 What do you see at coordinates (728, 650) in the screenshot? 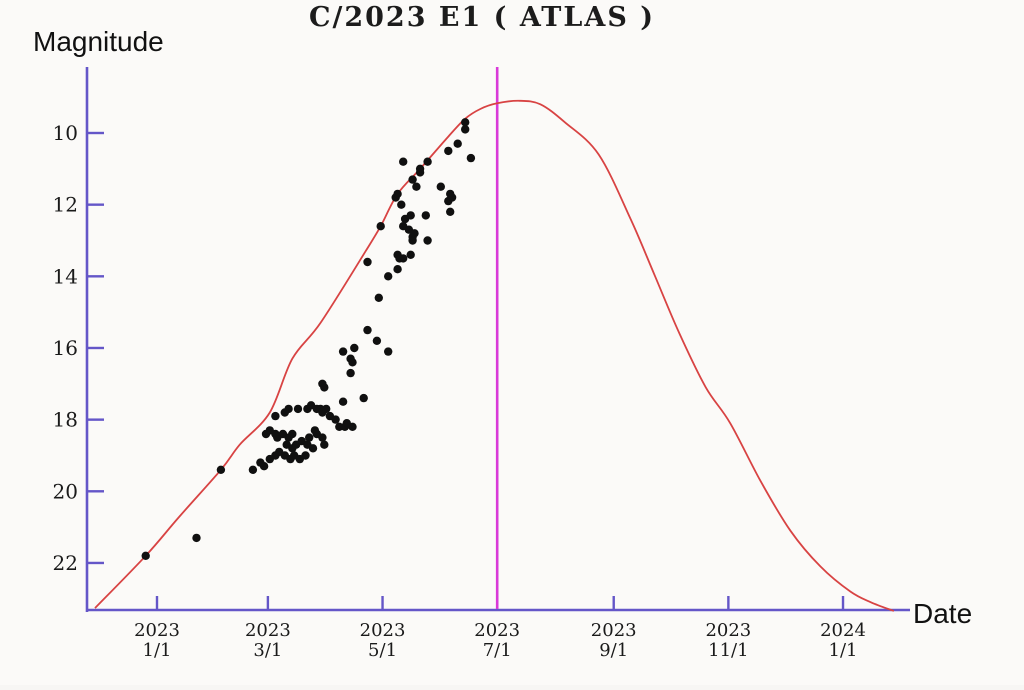
I see `x-tick-label-date: 11/1` at bounding box center [728, 650].